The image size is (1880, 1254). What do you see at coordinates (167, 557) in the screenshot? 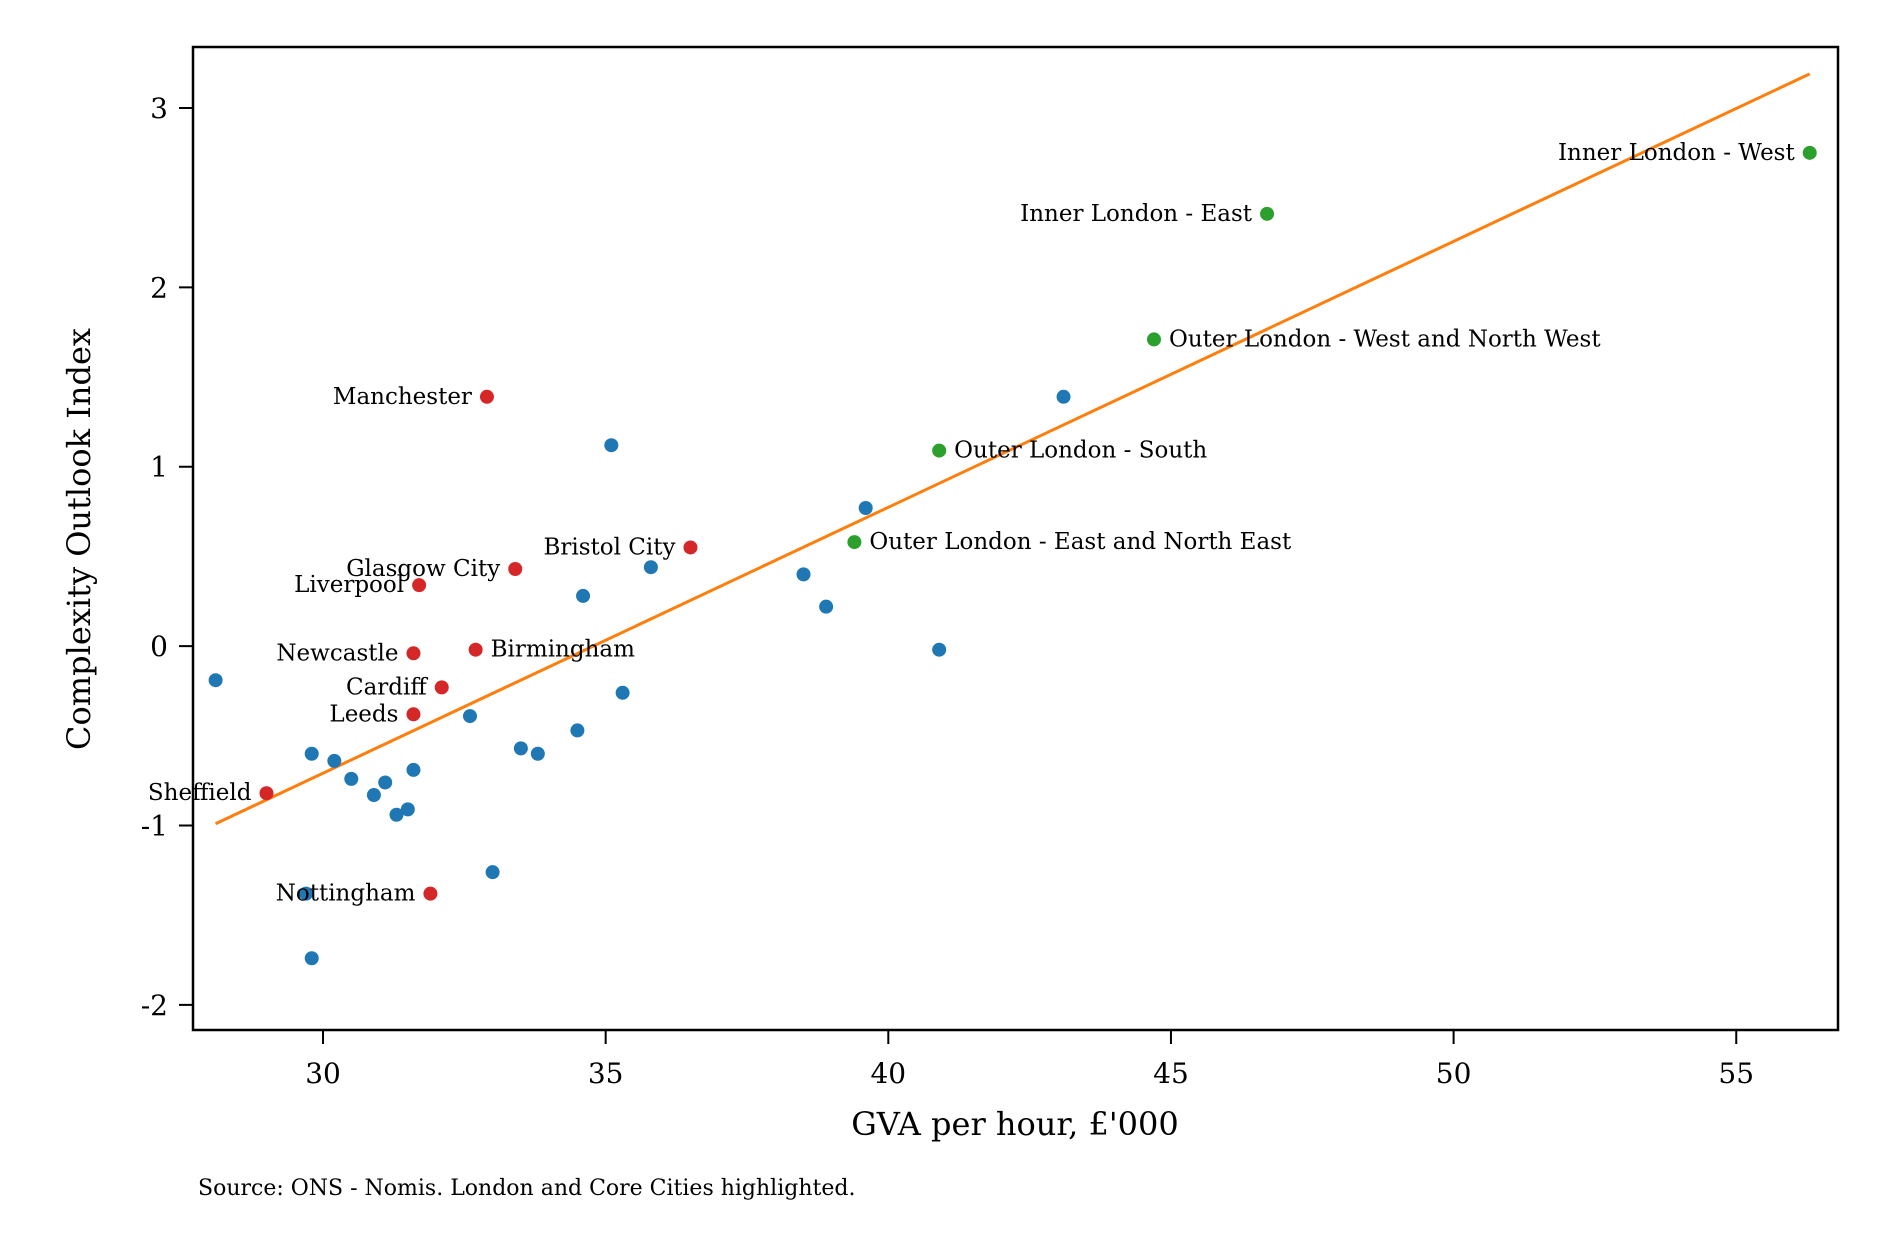
I see `y-axis: -2 -1 0 1 2 3` at bounding box center [167, 557].